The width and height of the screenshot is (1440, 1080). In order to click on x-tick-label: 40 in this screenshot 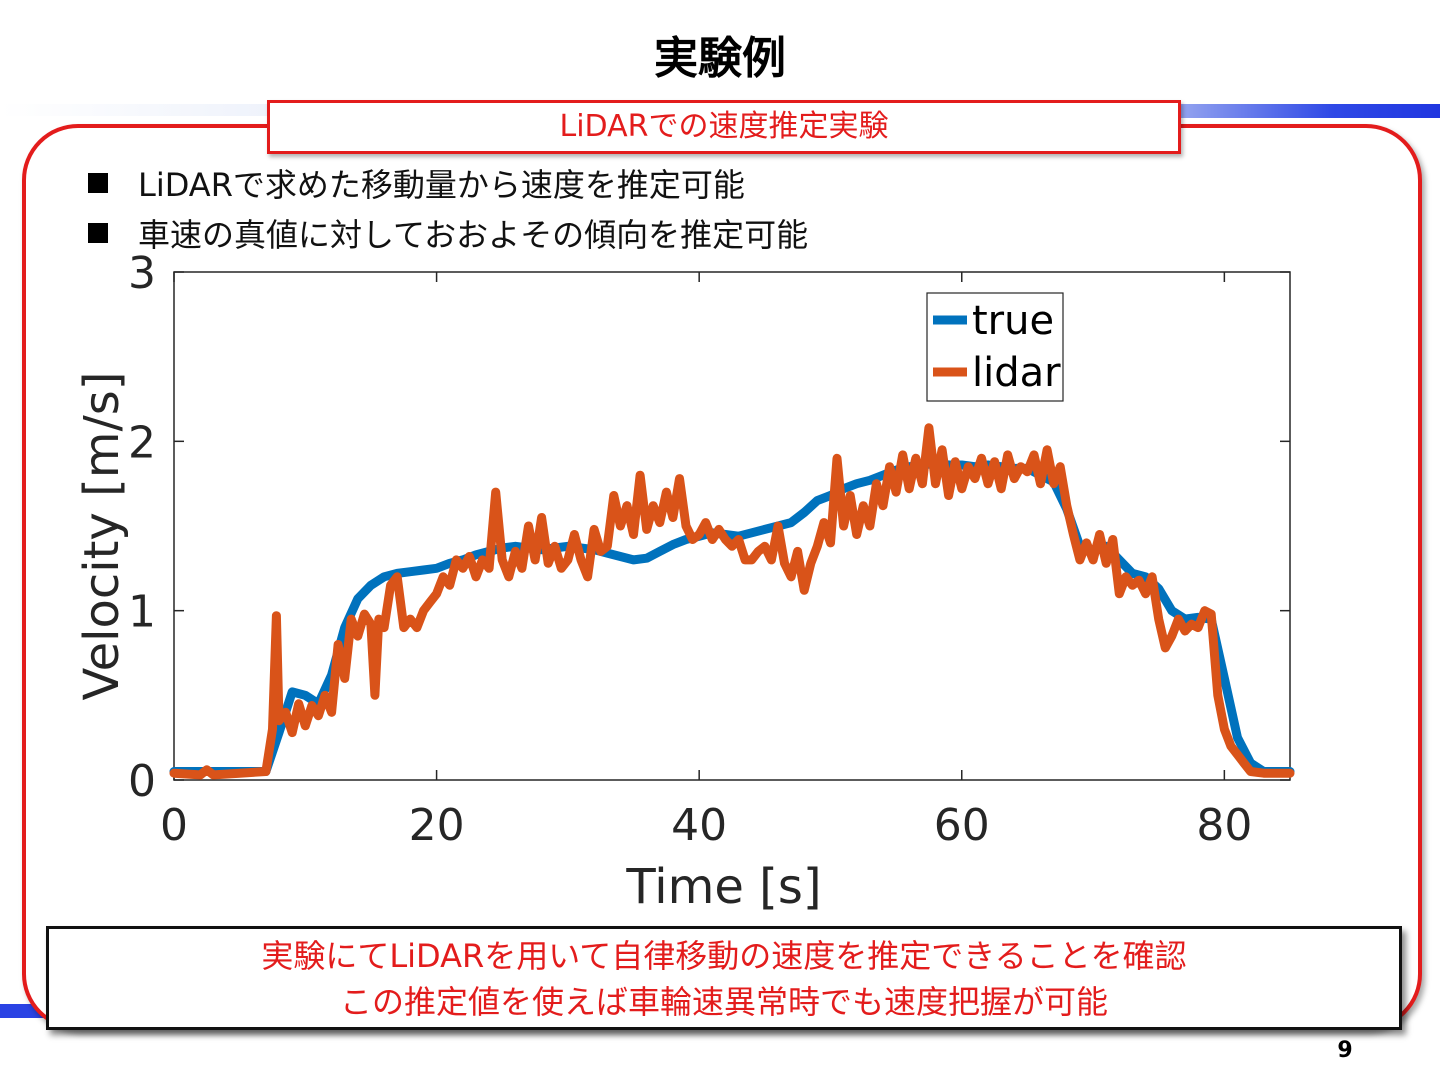, I will do `click(699, 825)`.